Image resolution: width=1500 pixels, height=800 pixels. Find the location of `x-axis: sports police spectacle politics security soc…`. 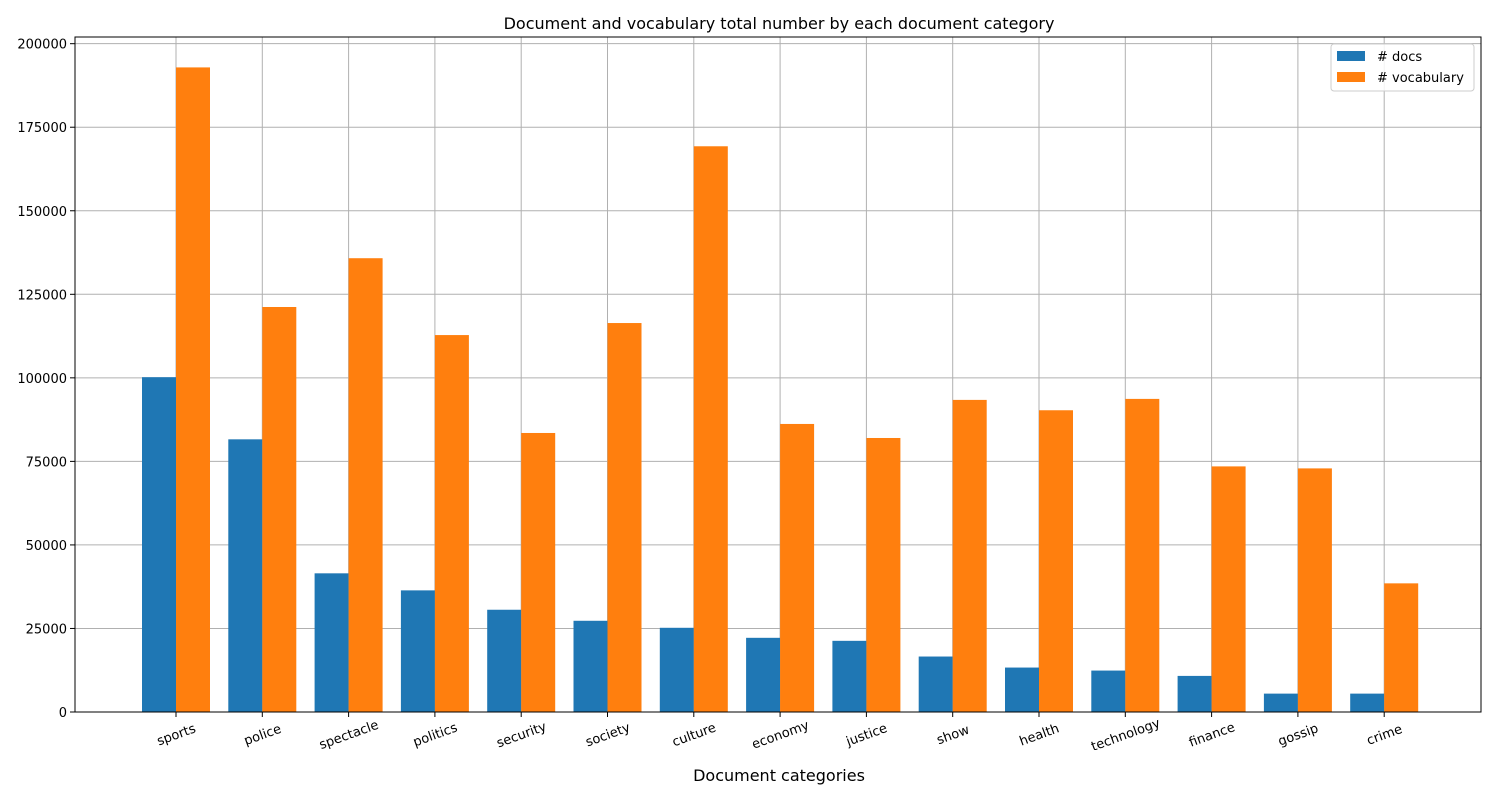

x-axis: sports police spectacle politics security soc… is located at coordinates (780, 733).